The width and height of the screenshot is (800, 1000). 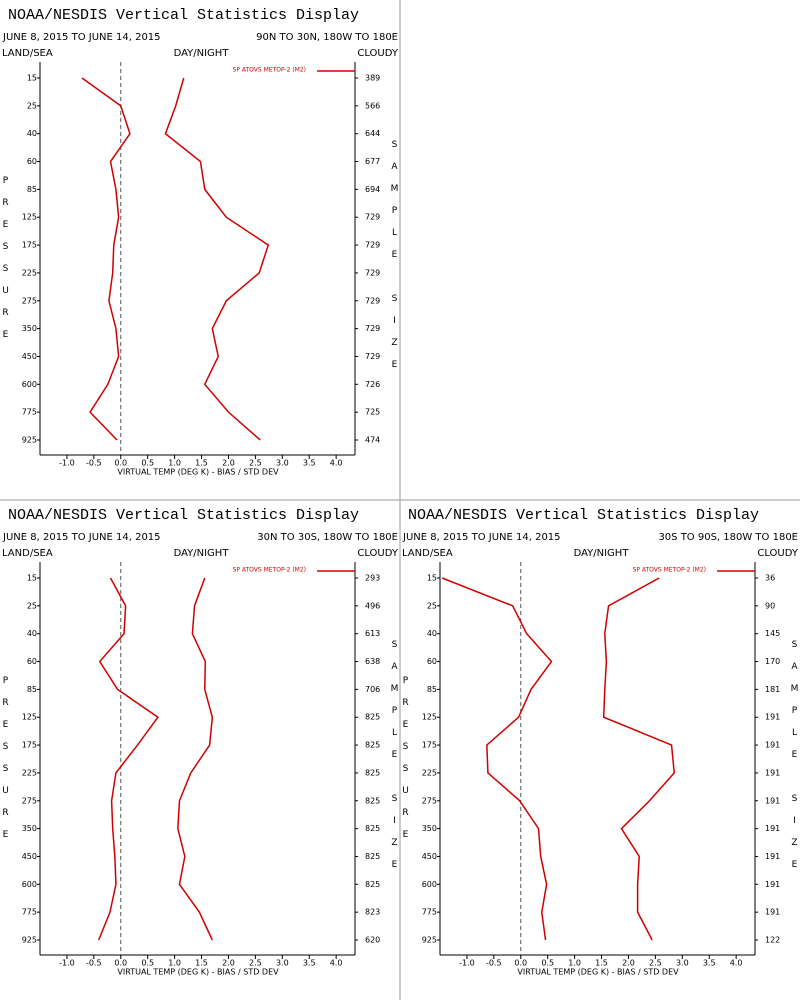 I want to click on cloudy: CLOUDY, so click(x=378, y=553).